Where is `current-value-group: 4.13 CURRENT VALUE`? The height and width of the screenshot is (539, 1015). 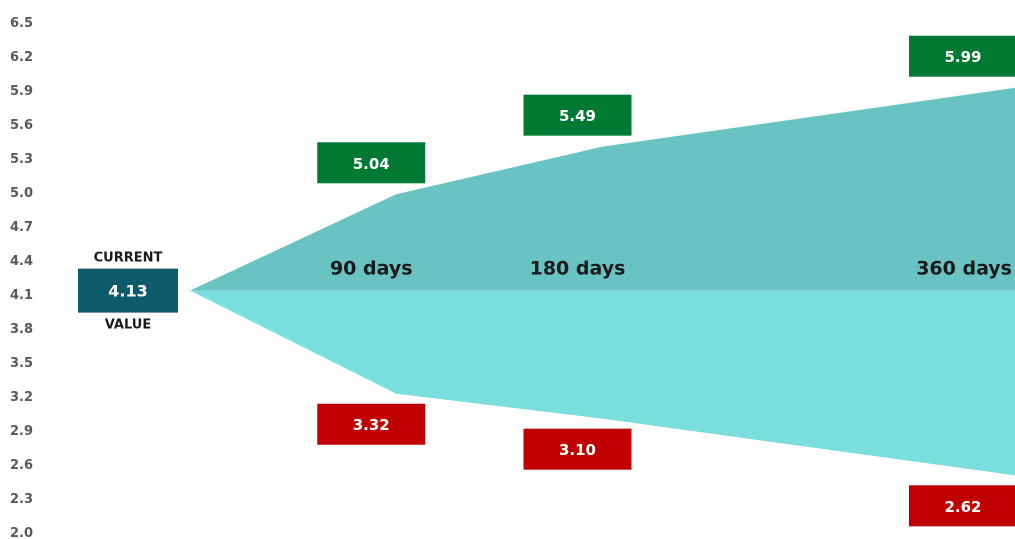 current-value-group: 4.13 CURRENT VALUE is located at coordinates (128, 292).